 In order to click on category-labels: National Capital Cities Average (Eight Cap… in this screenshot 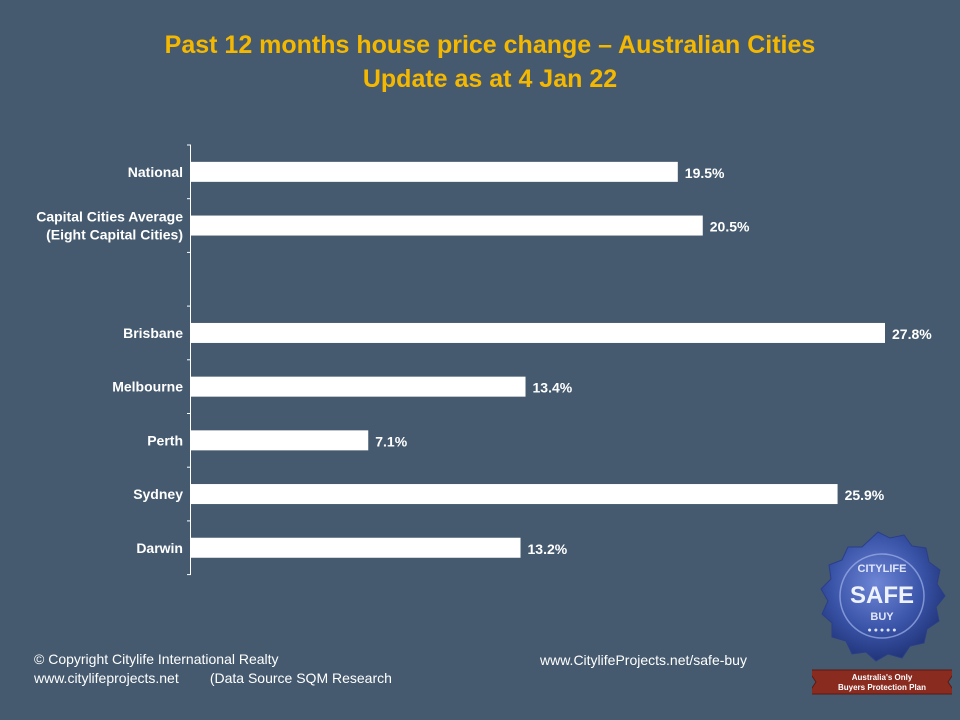, I will do `click(109, 360)`.